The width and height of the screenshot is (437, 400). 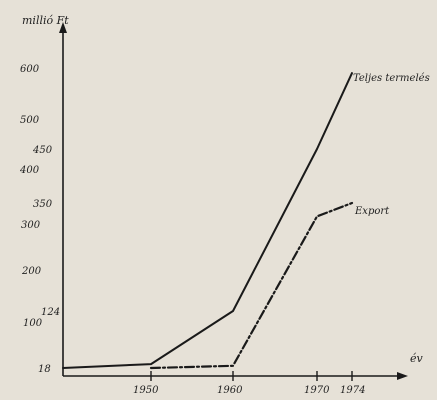 I want to click on y-tick-label: 400, so click(x=29, y=170).